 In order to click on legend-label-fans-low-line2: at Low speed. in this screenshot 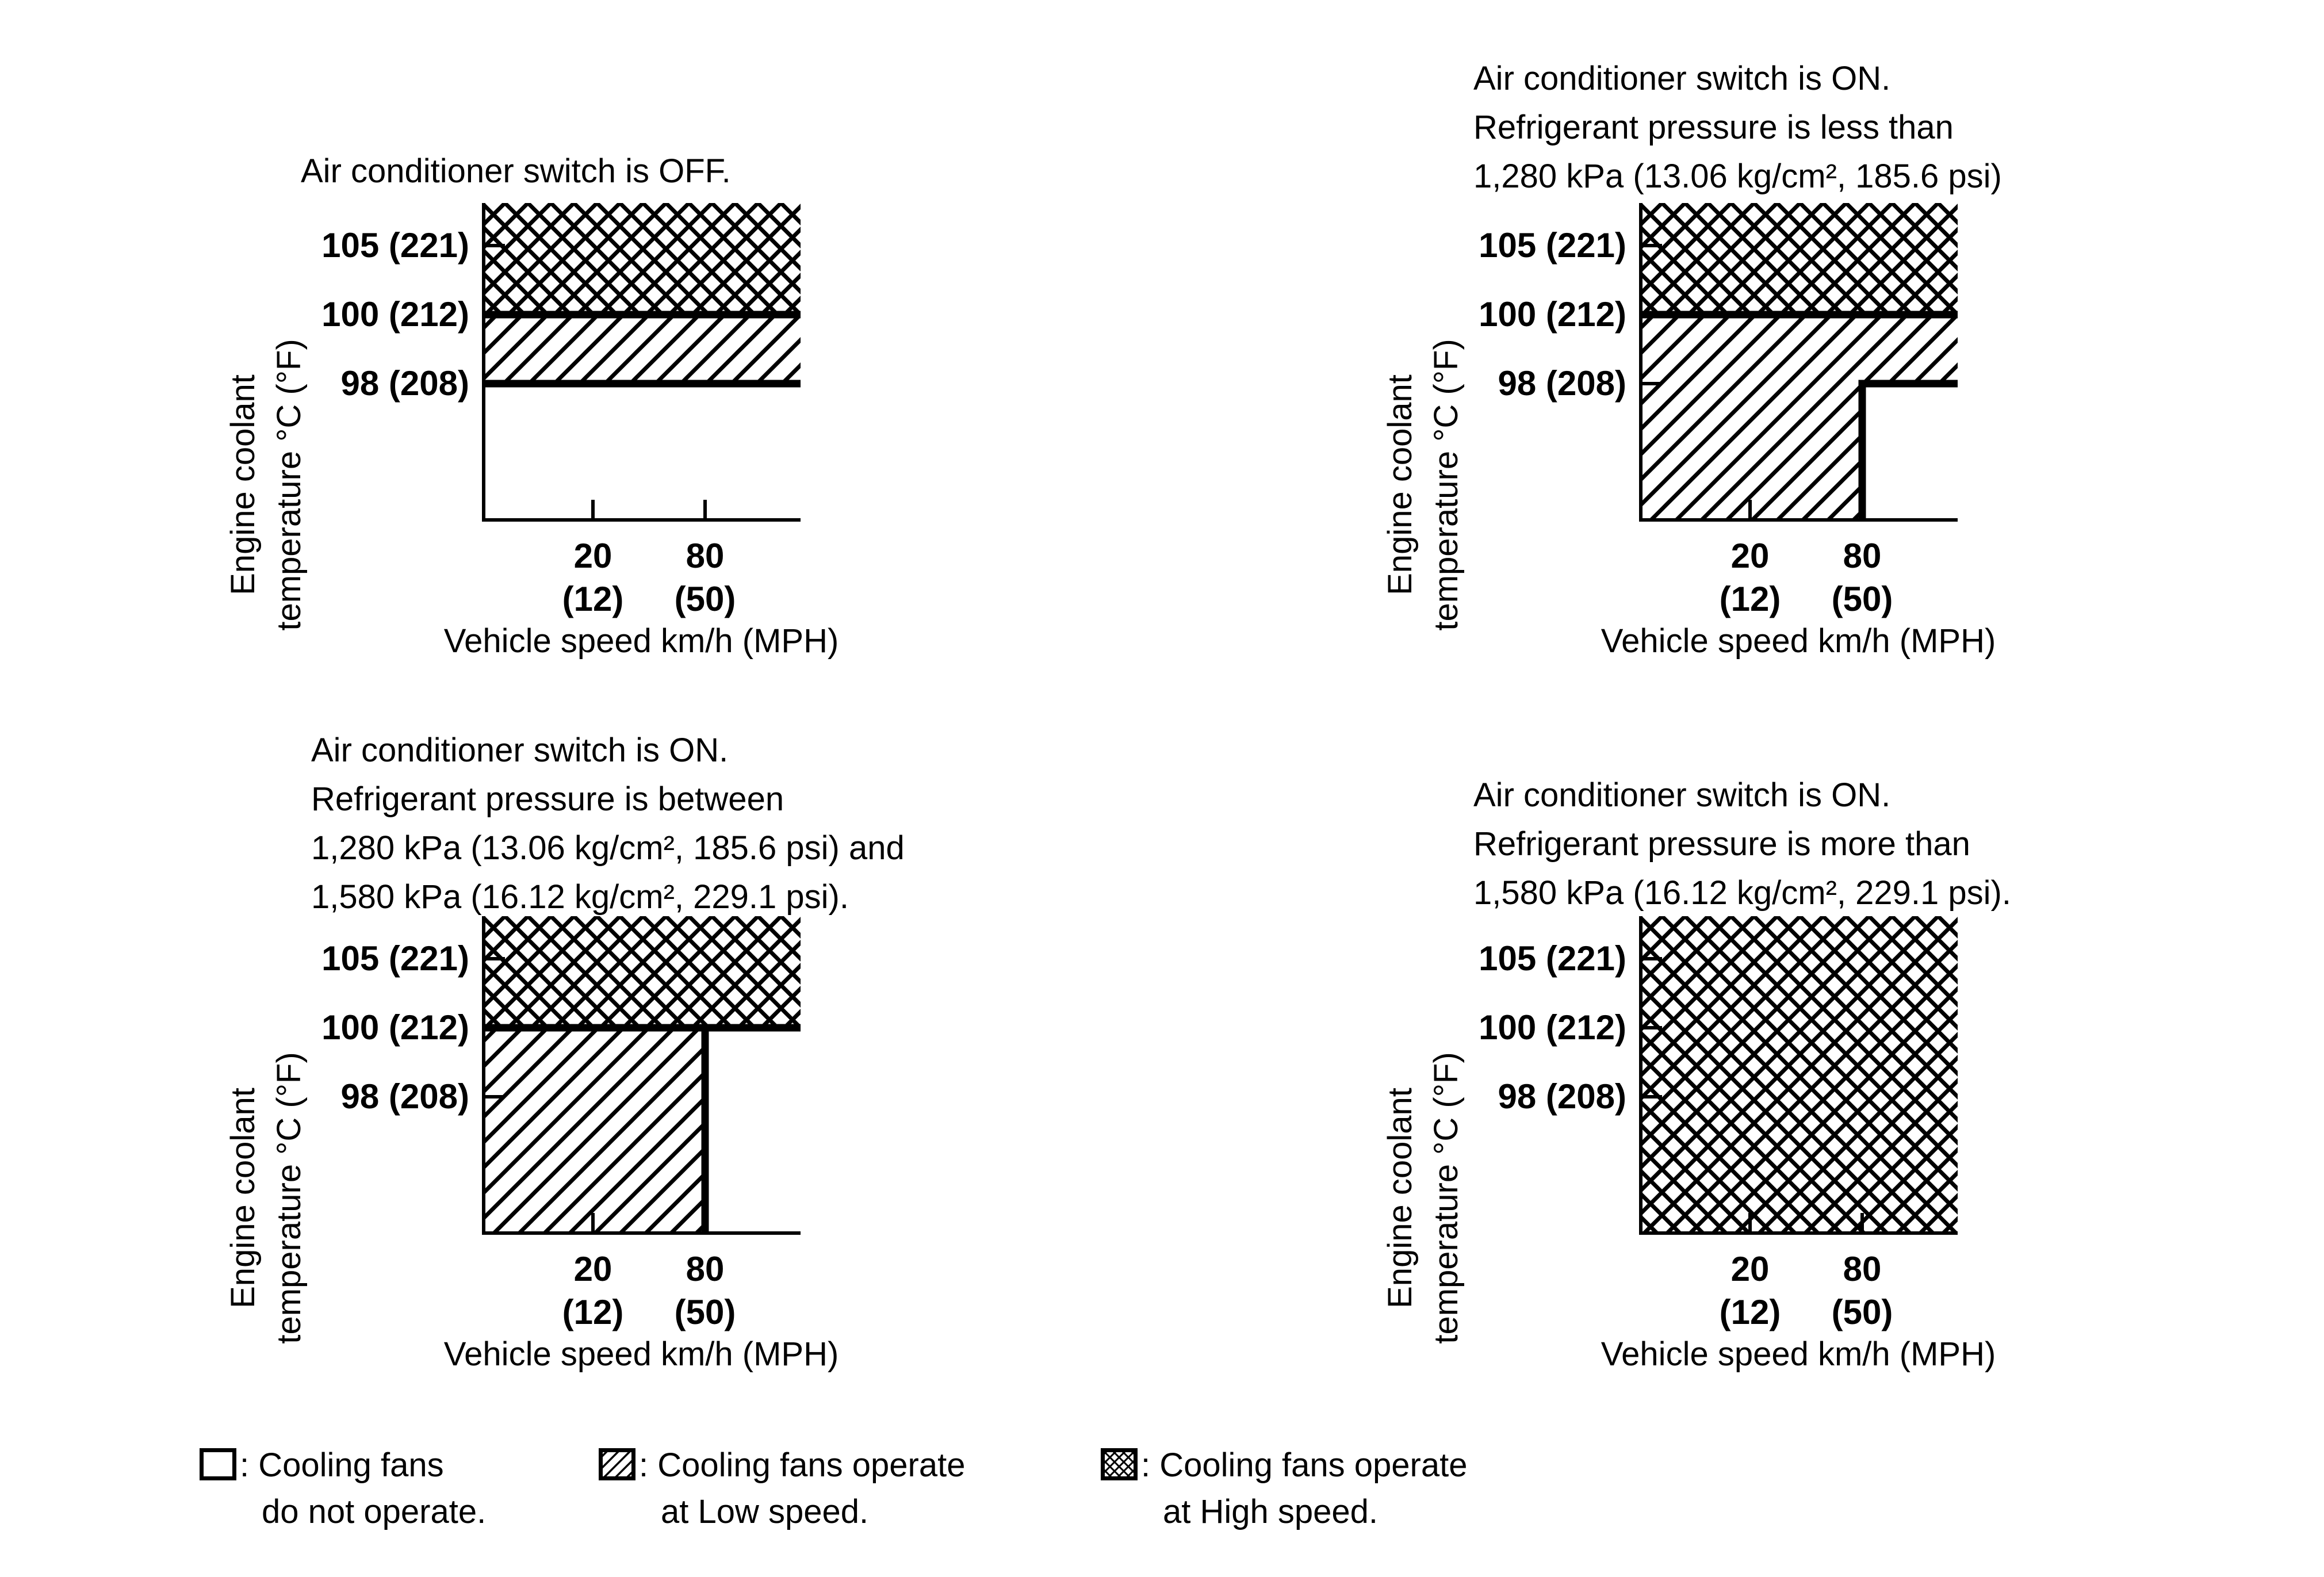, I will do `click(765, 1512)`.